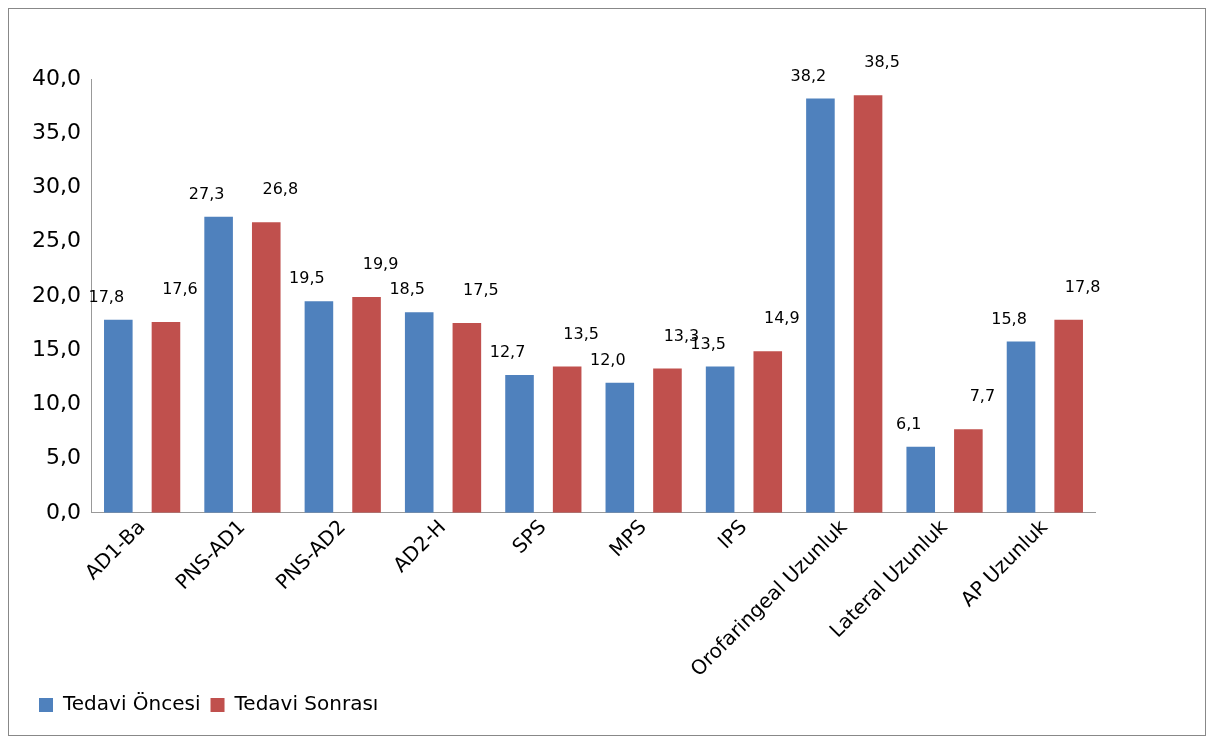 The height and width of the screenshot is (746, 1216). Describe the element at coordinates (808, 75) in the screenshot. I see `data-label: 38,2` at that location.